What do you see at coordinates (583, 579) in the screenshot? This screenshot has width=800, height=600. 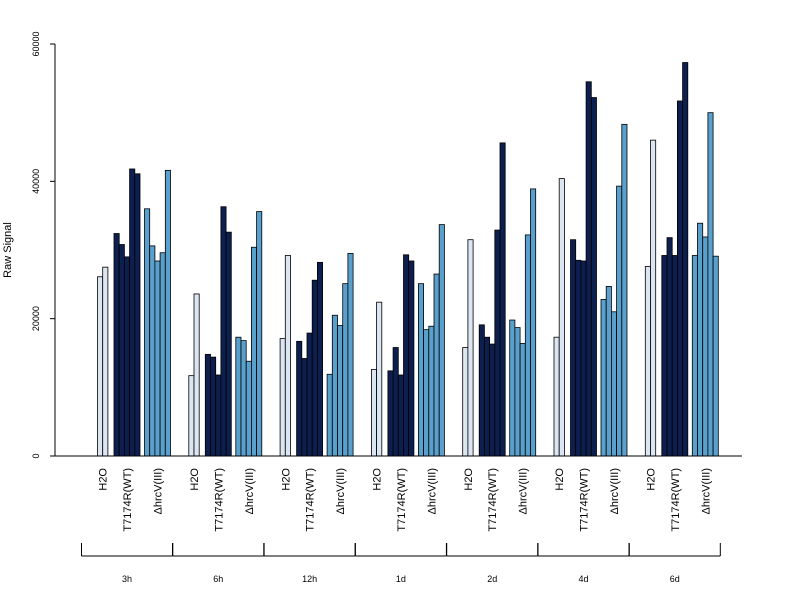 I see `group-label: 4d` at bounding box center [583, 579].